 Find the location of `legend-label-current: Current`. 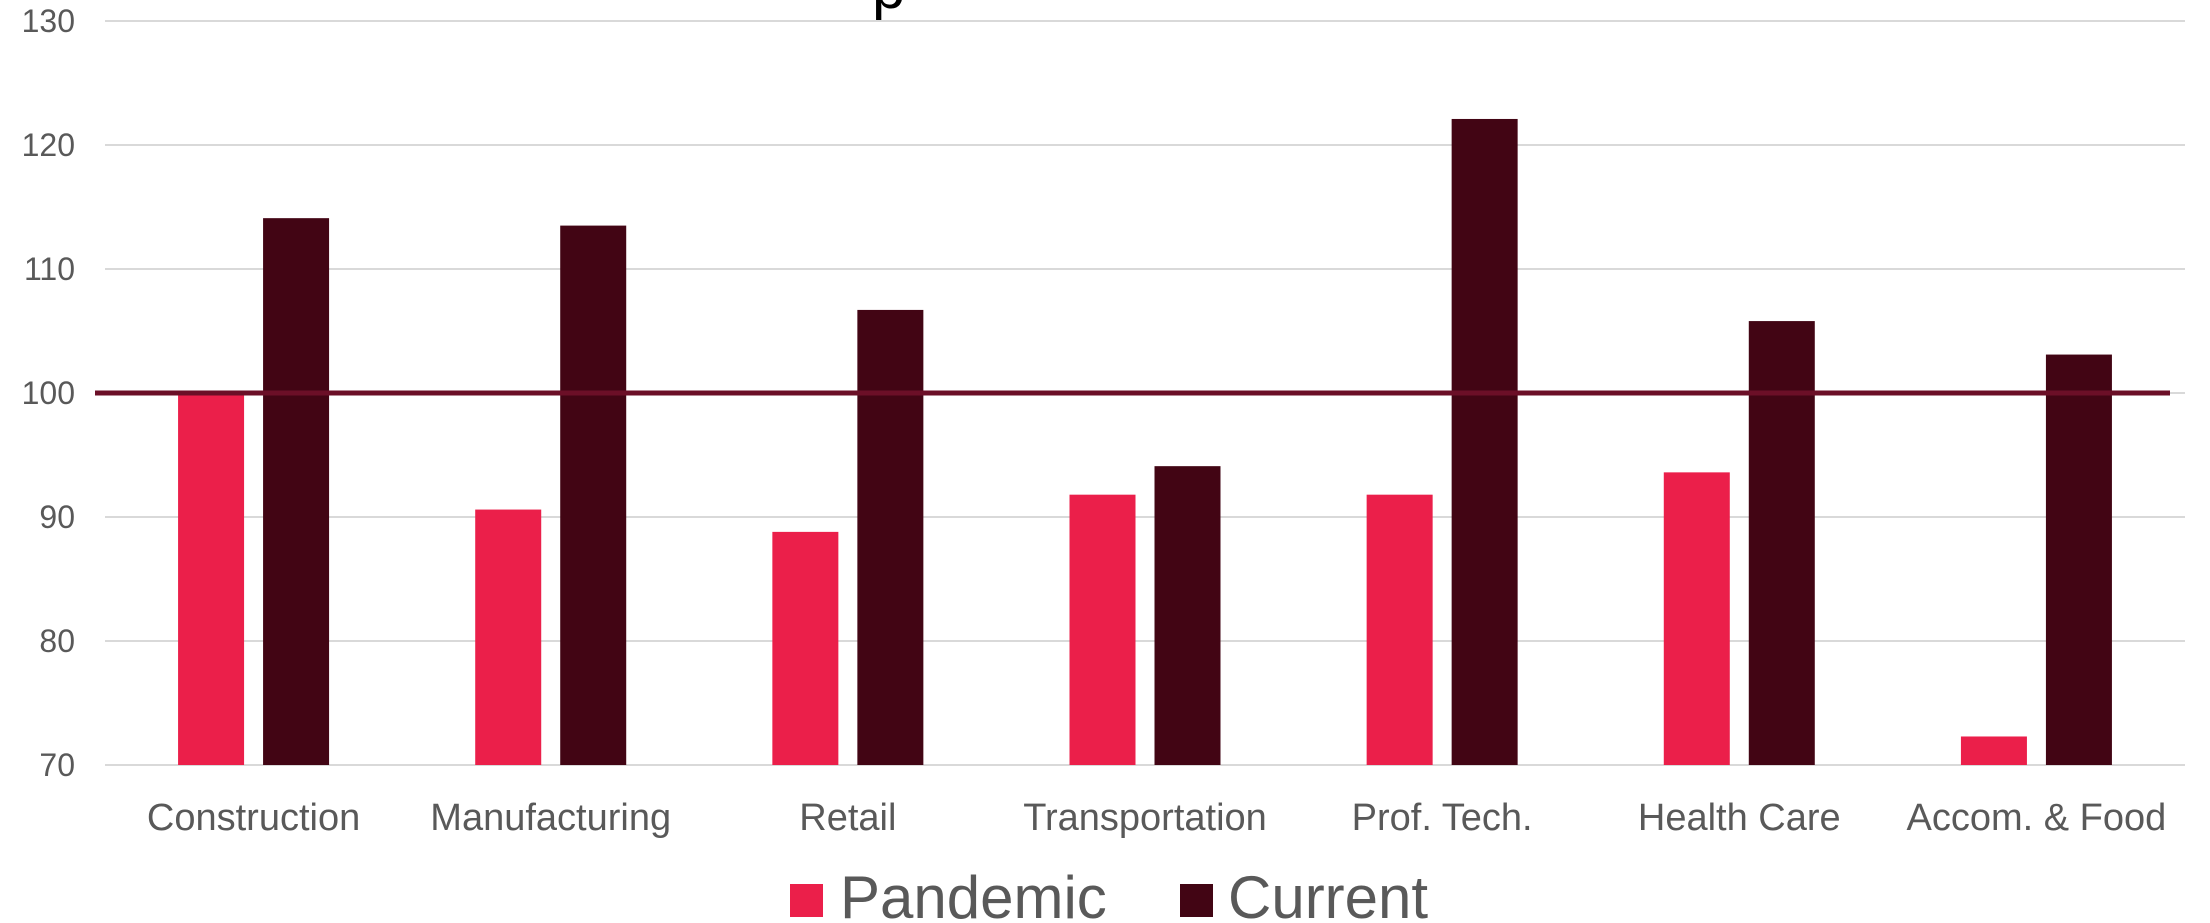

legend-label-current: Current is located at coordinates (1328, 893).